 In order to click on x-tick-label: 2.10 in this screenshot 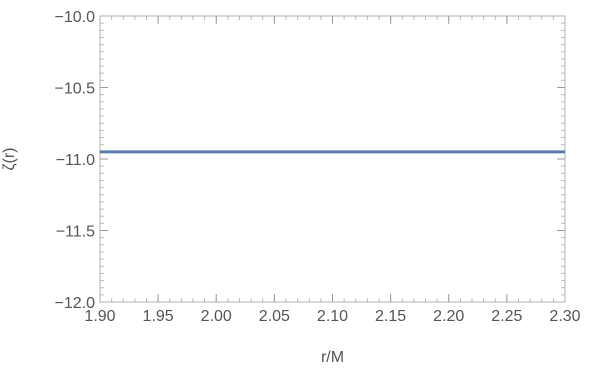, I will do `click(332, 316)`.